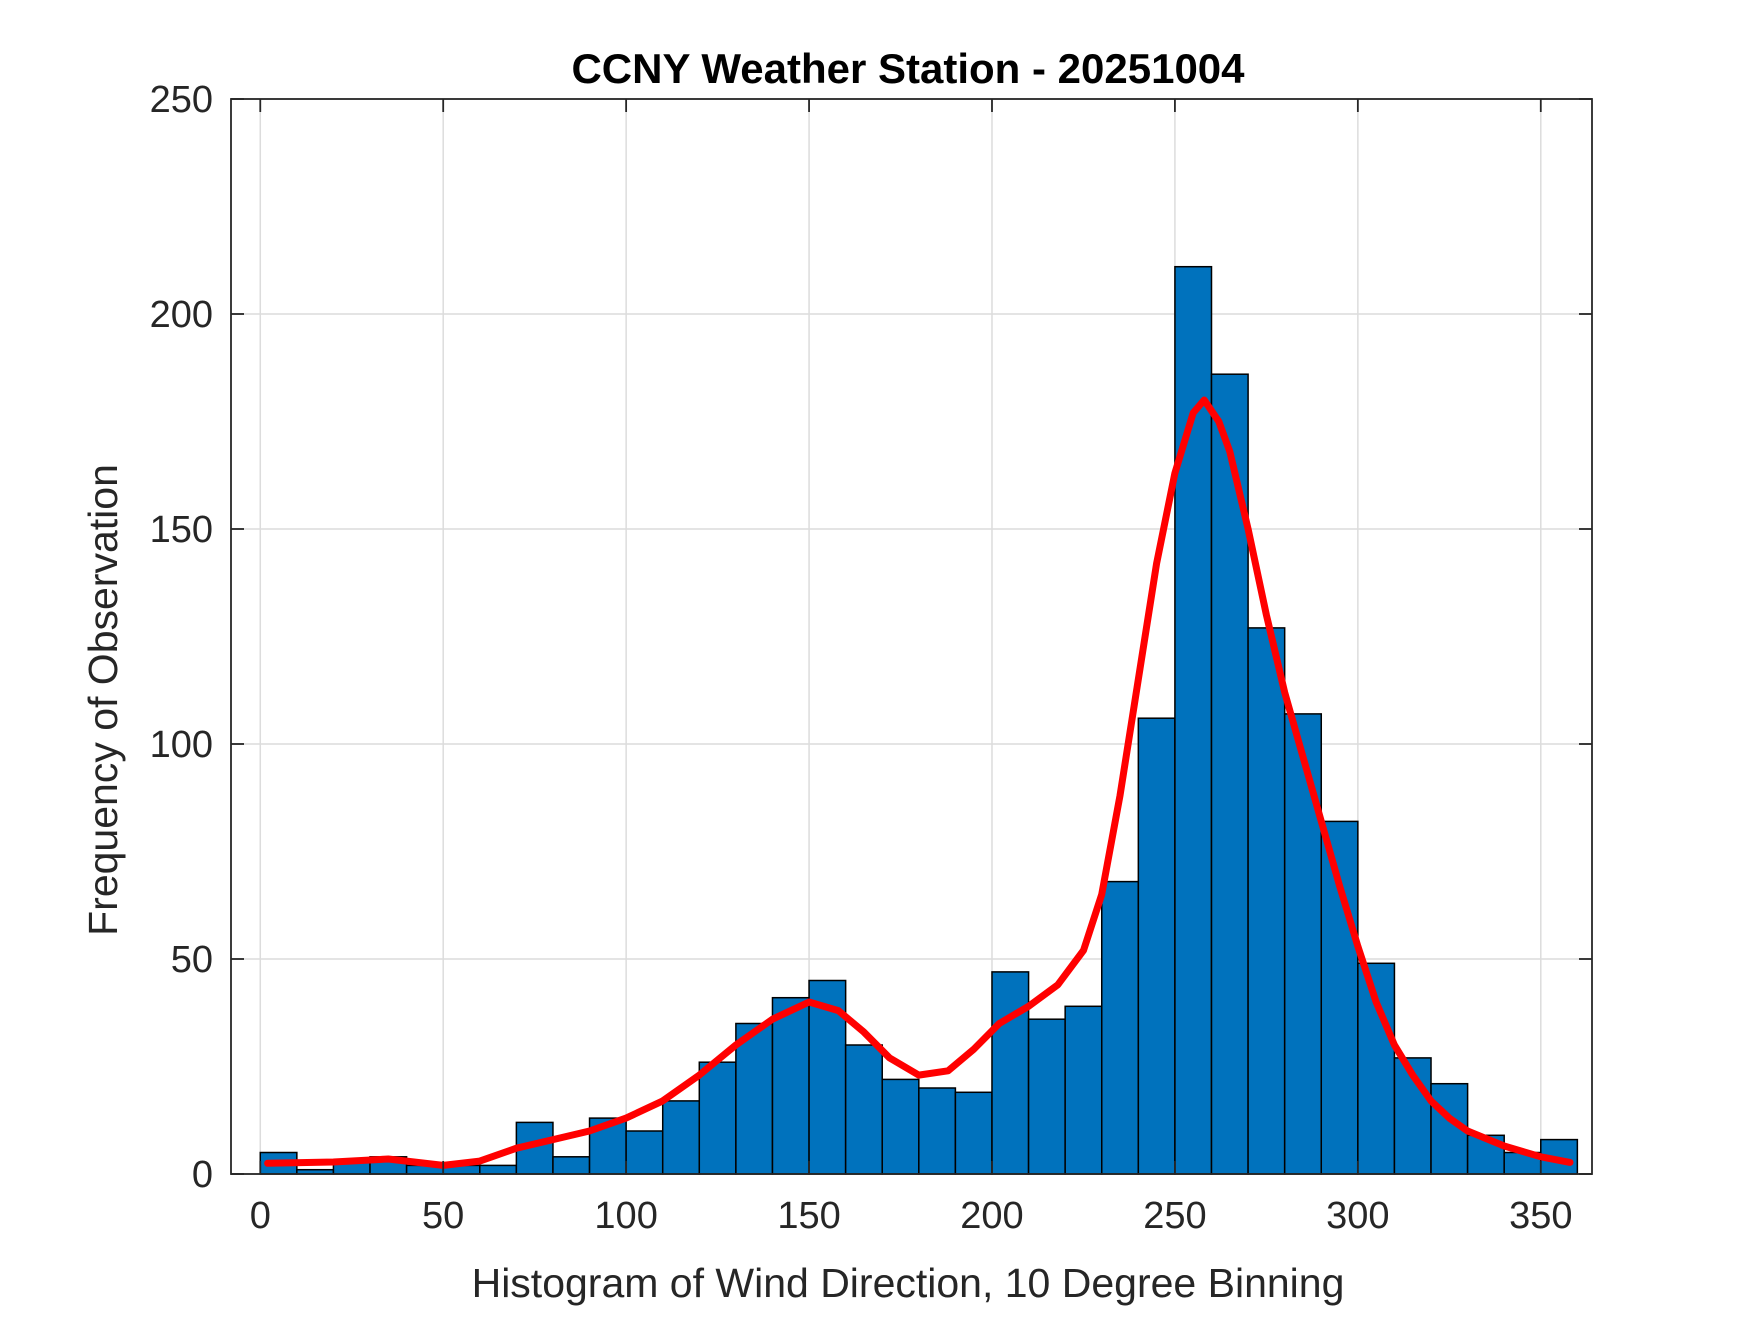 The image size is (1750, 1318). What do you see at coordinates (192, 960) in the screenshot?
I see `y-tick-label: 50` at bounding box center [192, 960].